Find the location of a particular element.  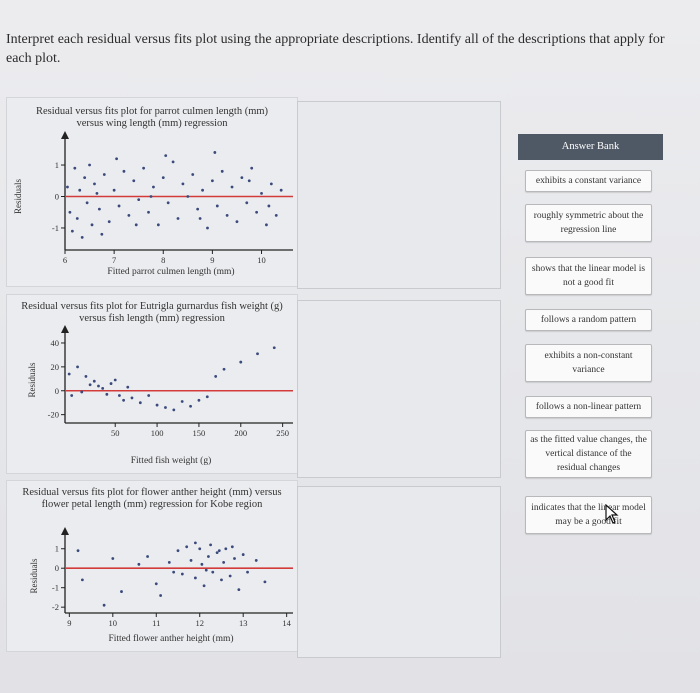

y-tick-label: -20 is located at coordinates (53, 415).